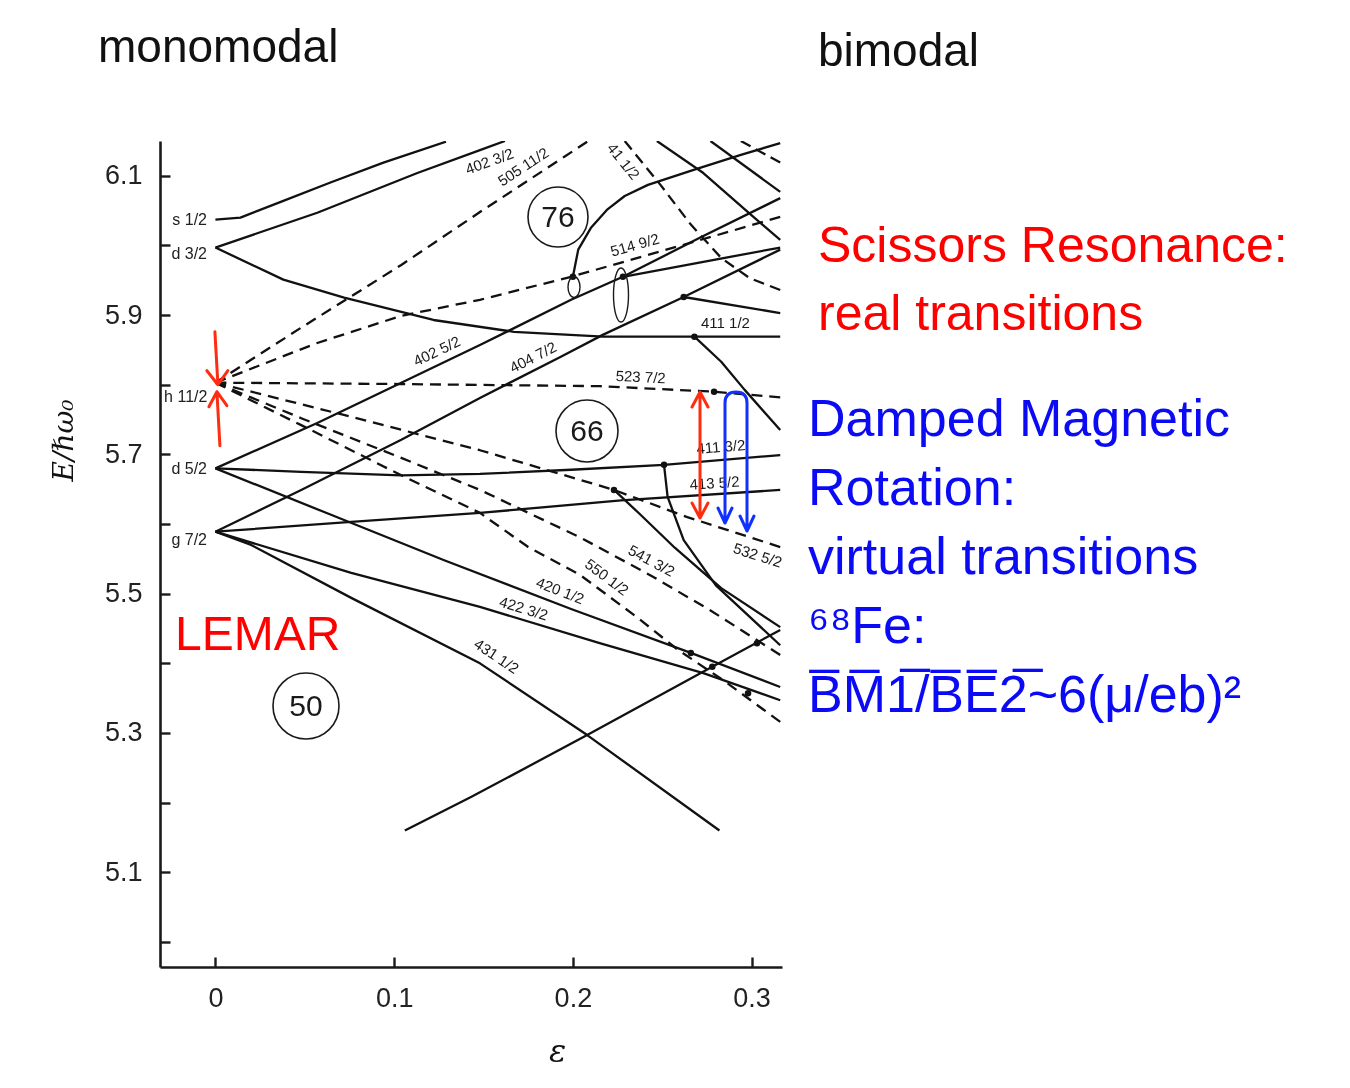 Image resolution: width=1350 pixels, height=1088 pixels. Describe the element at coordinates (532, 357) in the screenshot. I see `text: 404 7/2` at that location.